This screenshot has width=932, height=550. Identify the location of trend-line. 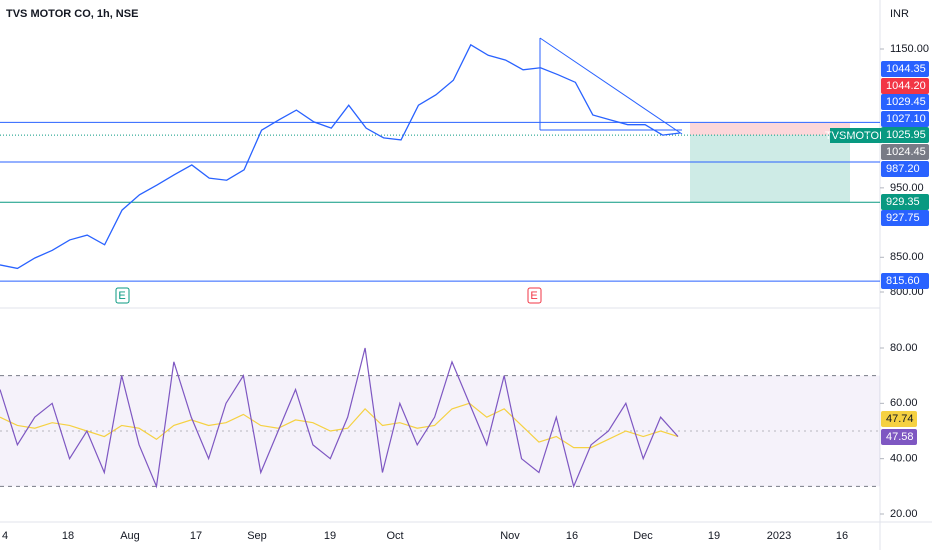
(611, 86).